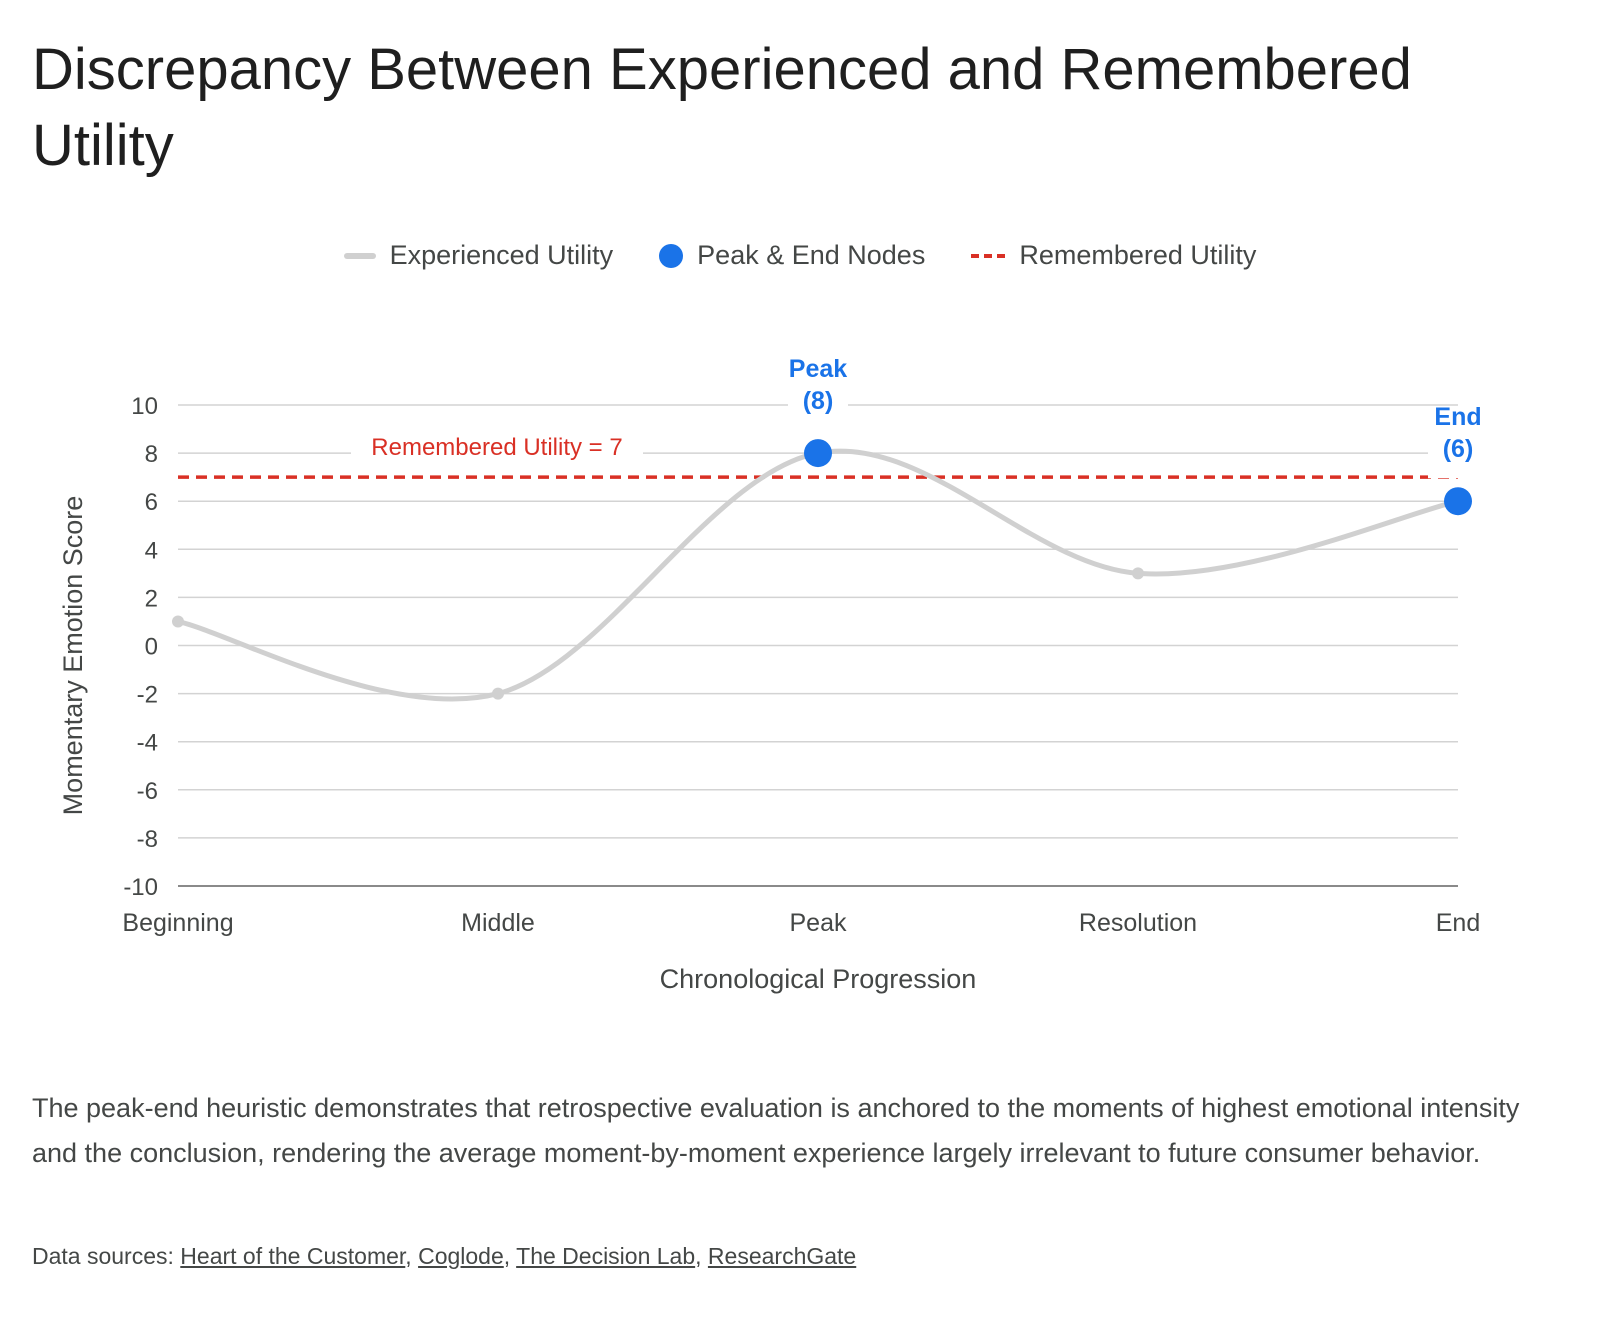  I want to click on y-tick-label-10: -10, so click(140, 887).